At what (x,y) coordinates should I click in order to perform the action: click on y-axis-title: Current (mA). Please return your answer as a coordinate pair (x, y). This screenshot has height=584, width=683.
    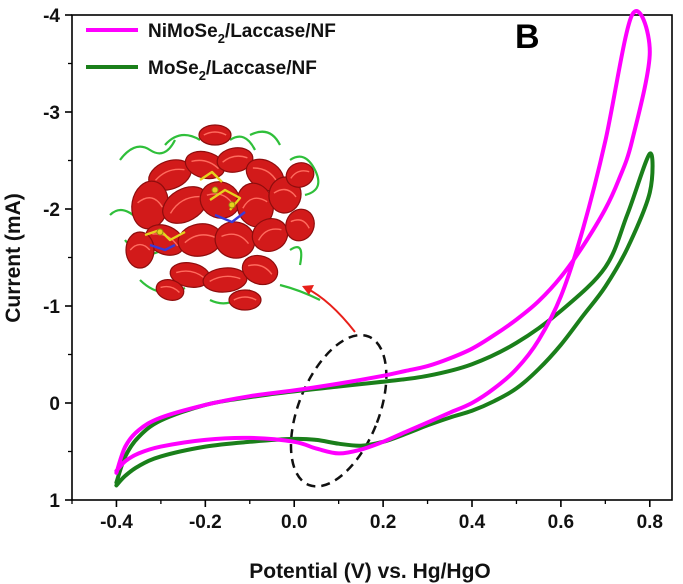
    Looking at the image, I should click on (13, 258).